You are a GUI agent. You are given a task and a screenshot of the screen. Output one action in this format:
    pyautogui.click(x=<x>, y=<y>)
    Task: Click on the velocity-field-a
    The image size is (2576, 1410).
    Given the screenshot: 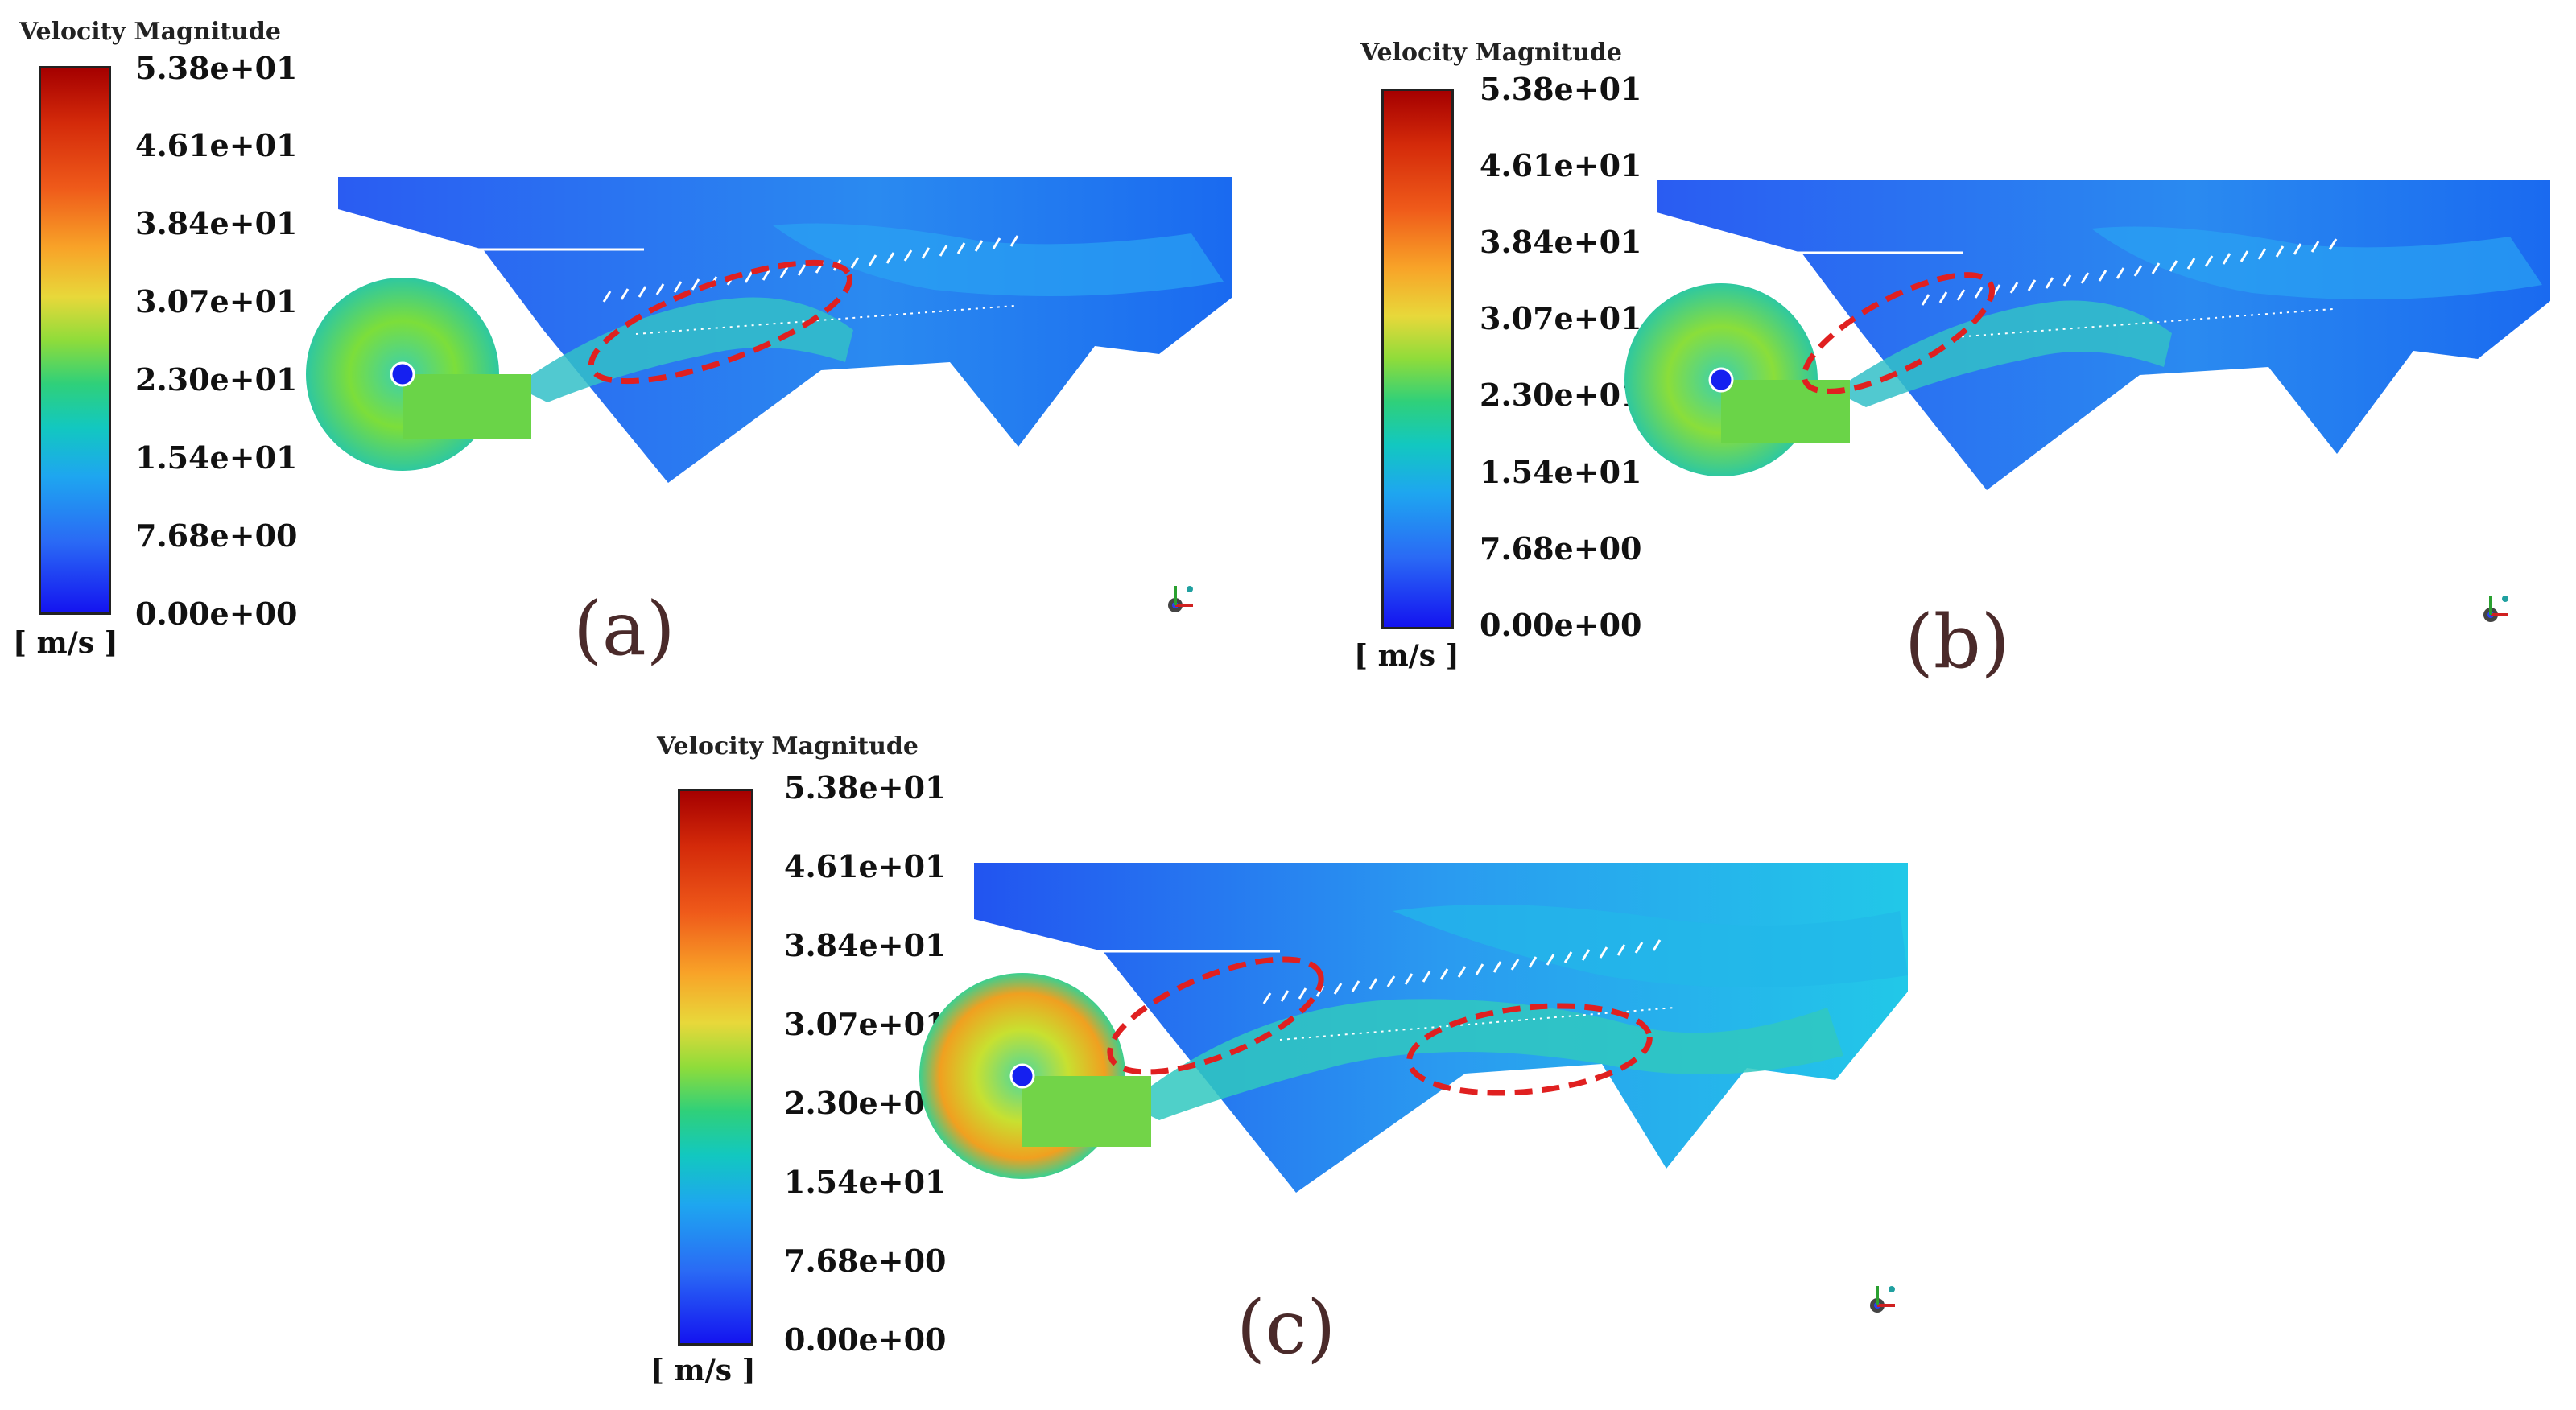 What is the action you would take?
    pyautogui.click(x=769, y=330)
    